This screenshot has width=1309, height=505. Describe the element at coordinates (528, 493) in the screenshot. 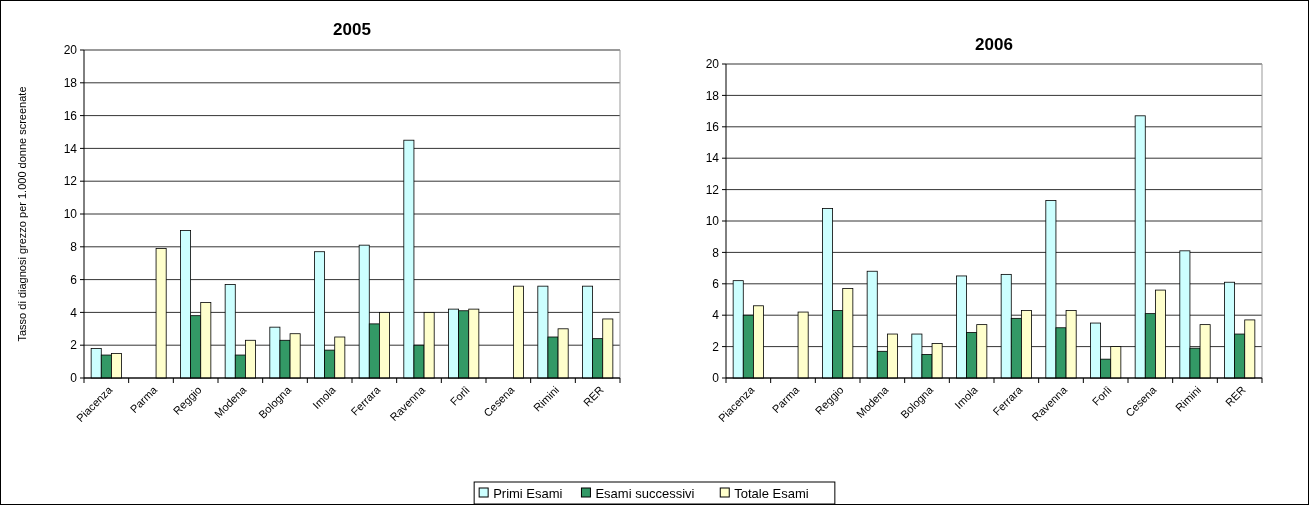

I see `legend-label: Primi Esami` at that location.